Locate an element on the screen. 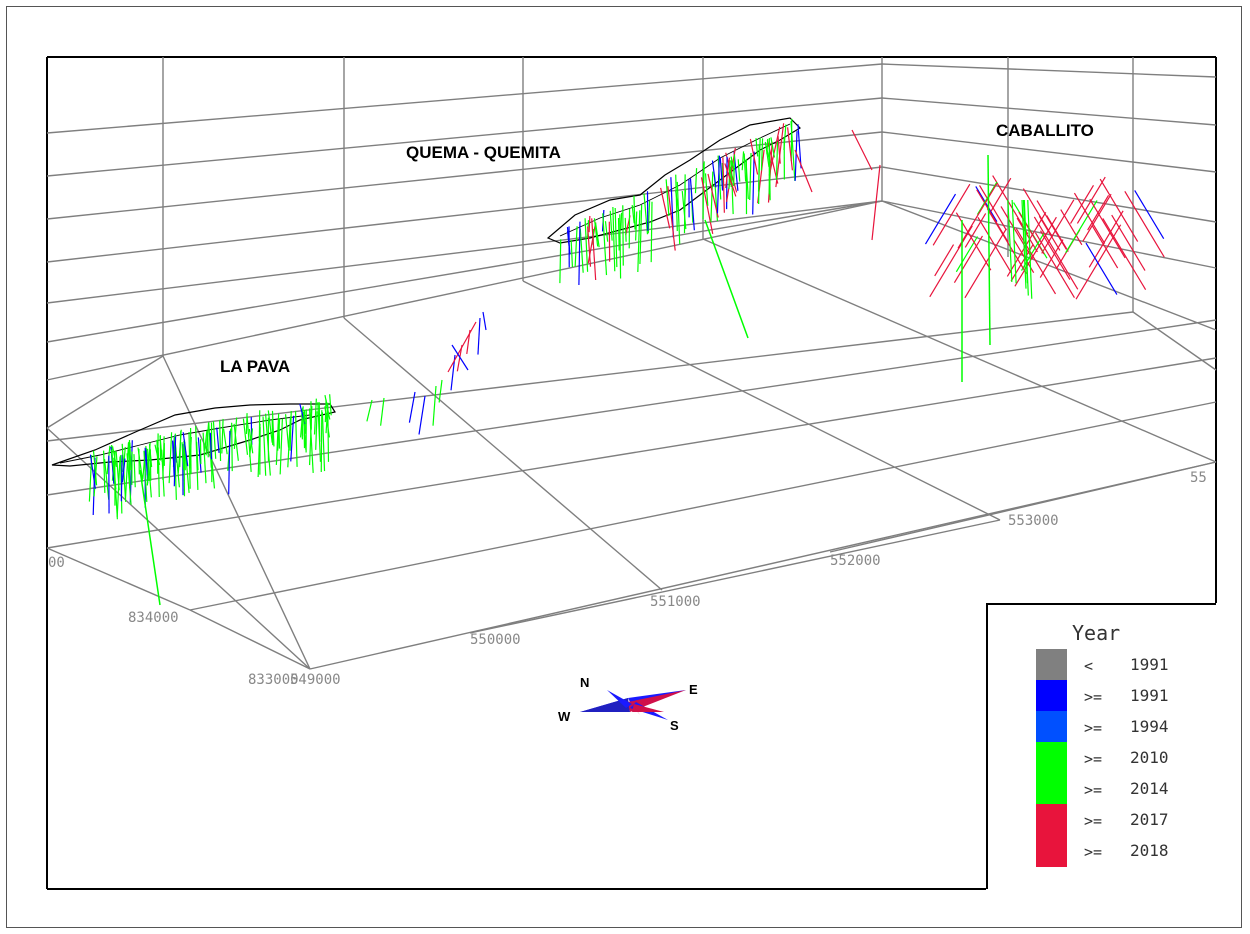 Image resolution: width=1250 pixels, height=934 pixels. easting-label: 553000 is located at coordinates (1033, 521).